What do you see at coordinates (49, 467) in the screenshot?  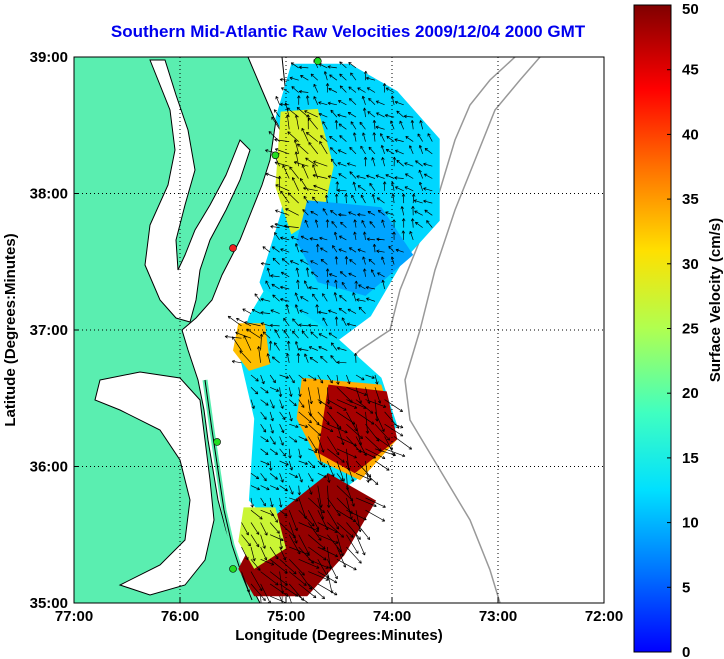 I see `y-tick-label: 36:00` at bounding box center [49, 467].